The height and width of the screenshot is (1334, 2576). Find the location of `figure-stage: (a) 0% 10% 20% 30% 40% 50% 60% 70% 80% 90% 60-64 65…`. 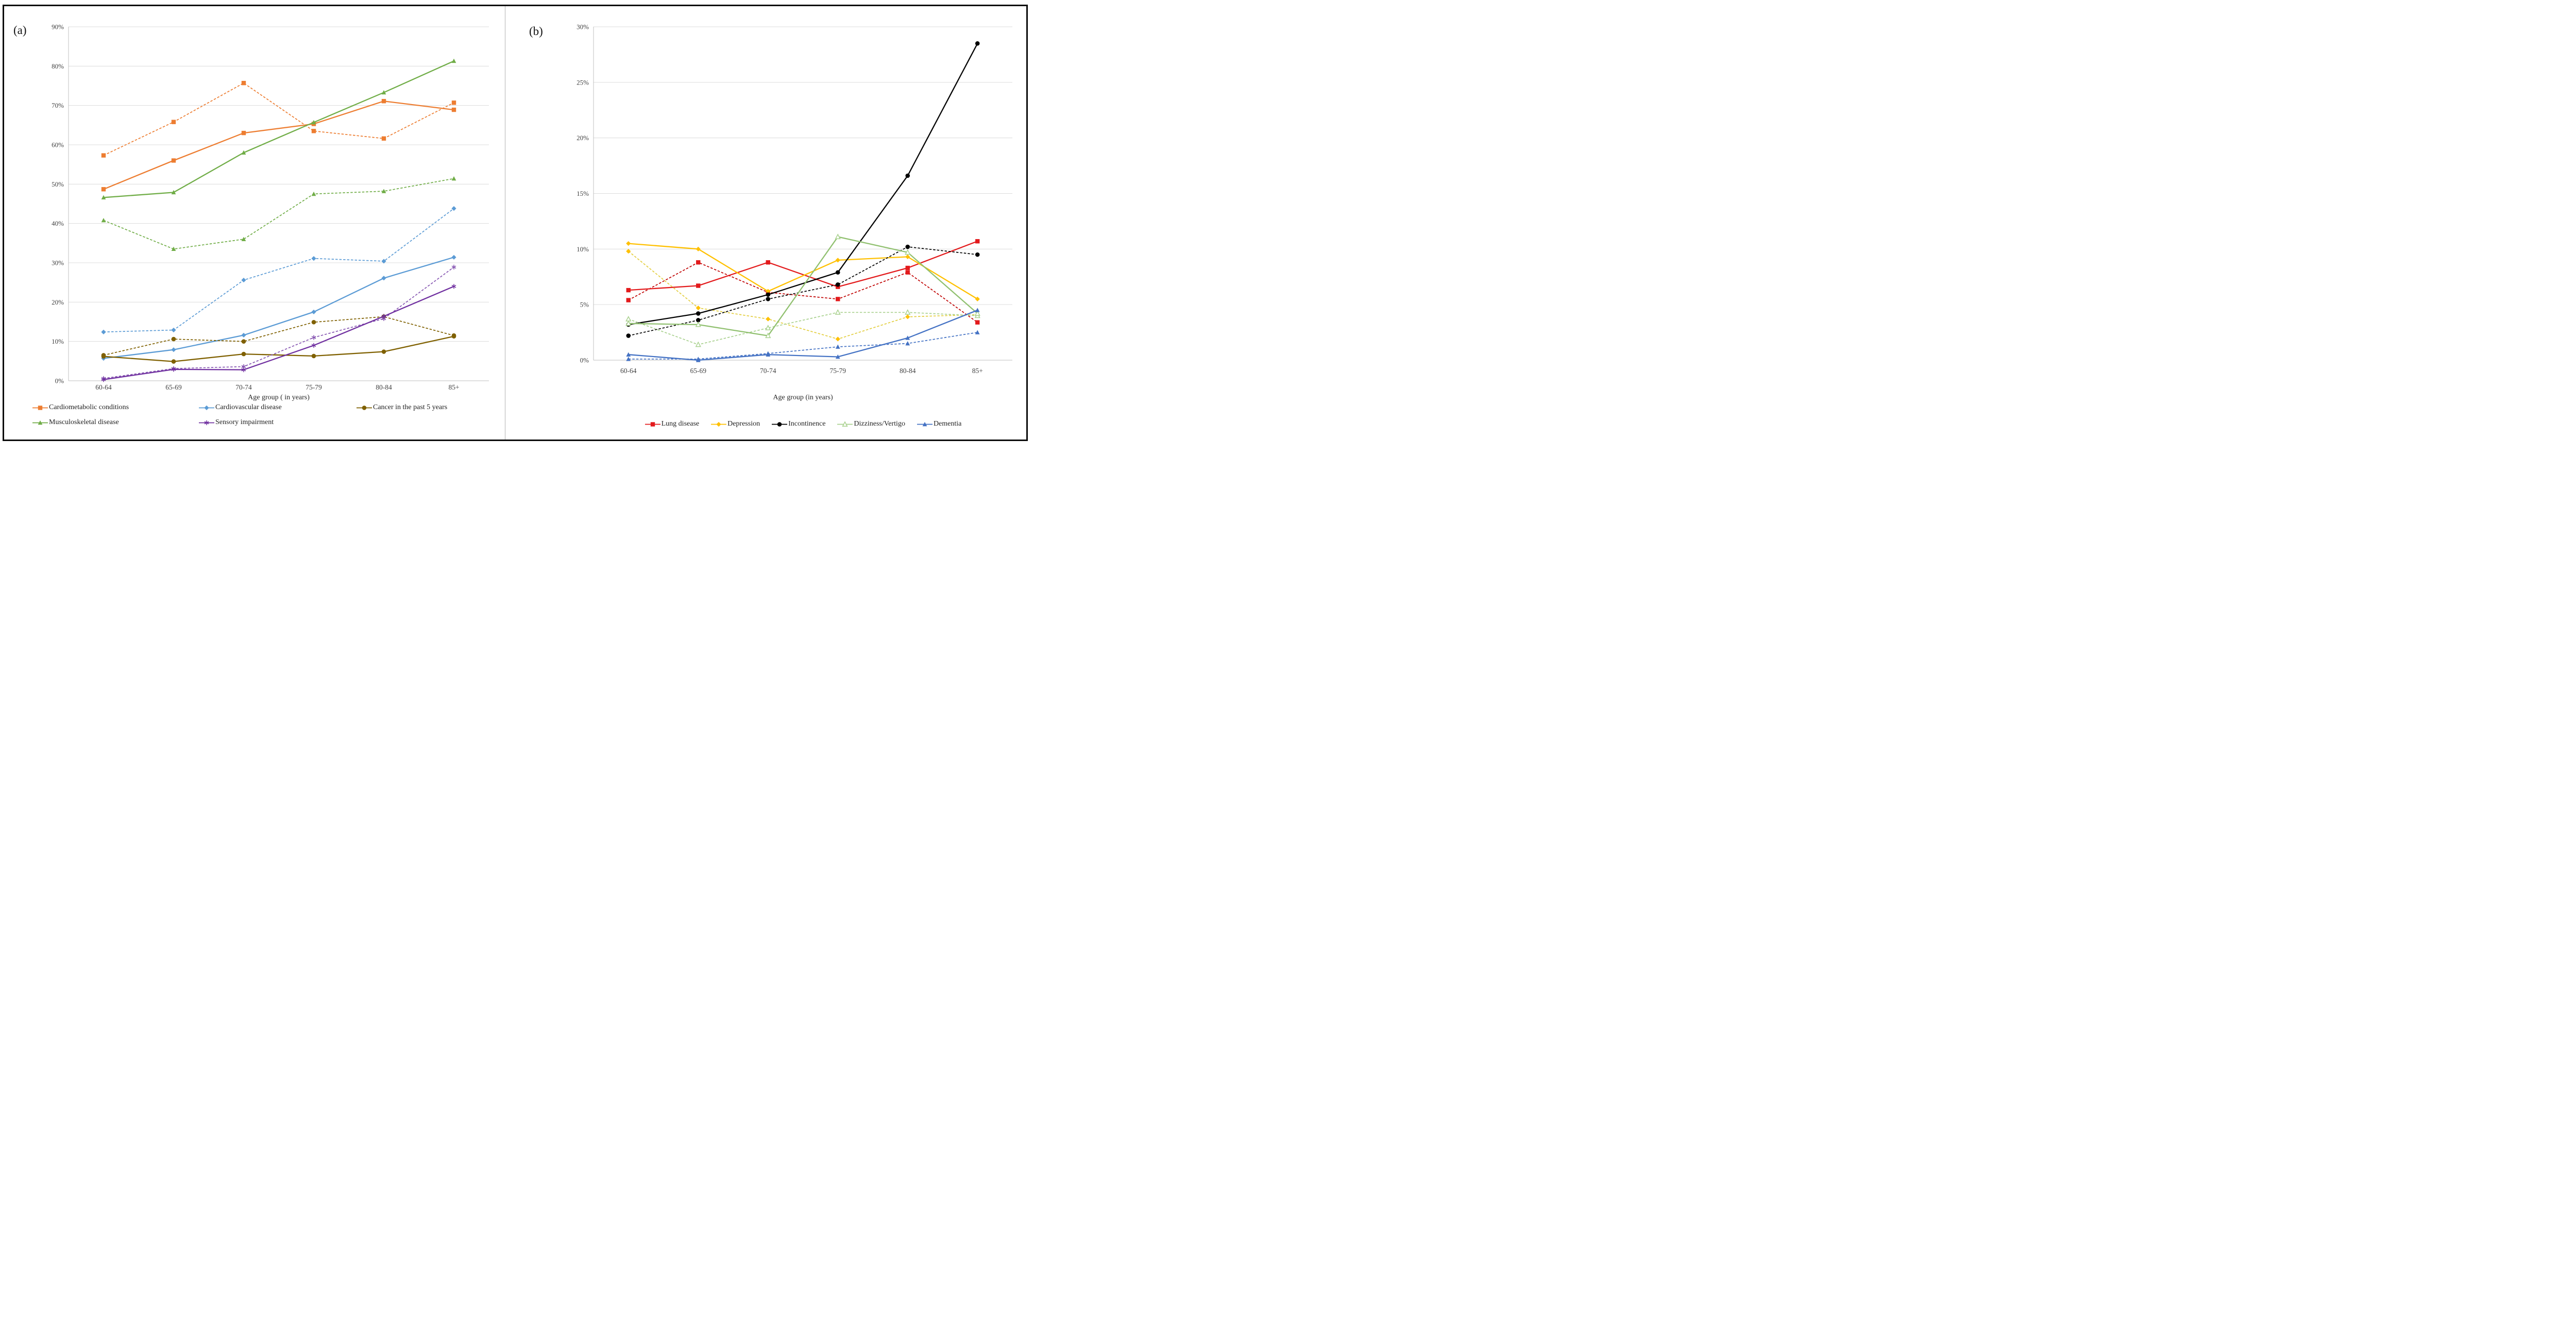

figure-stage: (a) 0% 10% 20% 30% 40% 50% 60% 70% 80% 90% 60-64 65… is located at coordinates (515, 223).